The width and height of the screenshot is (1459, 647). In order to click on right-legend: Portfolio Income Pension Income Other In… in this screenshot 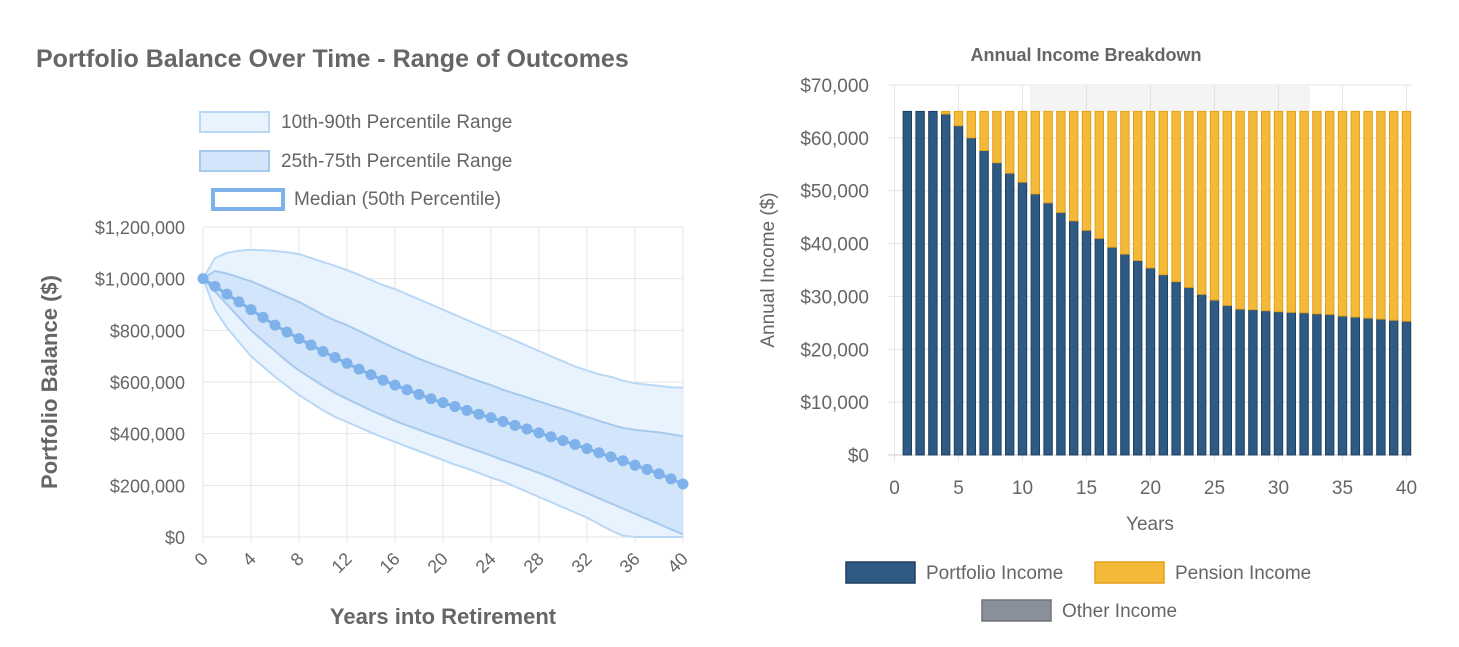, I will do `click(1078, 591)`.